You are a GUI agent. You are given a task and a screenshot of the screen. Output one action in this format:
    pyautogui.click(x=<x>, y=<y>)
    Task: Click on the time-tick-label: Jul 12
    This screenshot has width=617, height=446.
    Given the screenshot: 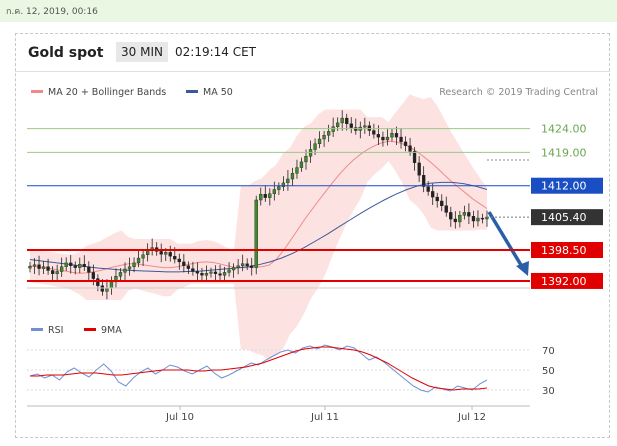 What is the action you would take?
    pyautogui.click(x=471, y=417)
    